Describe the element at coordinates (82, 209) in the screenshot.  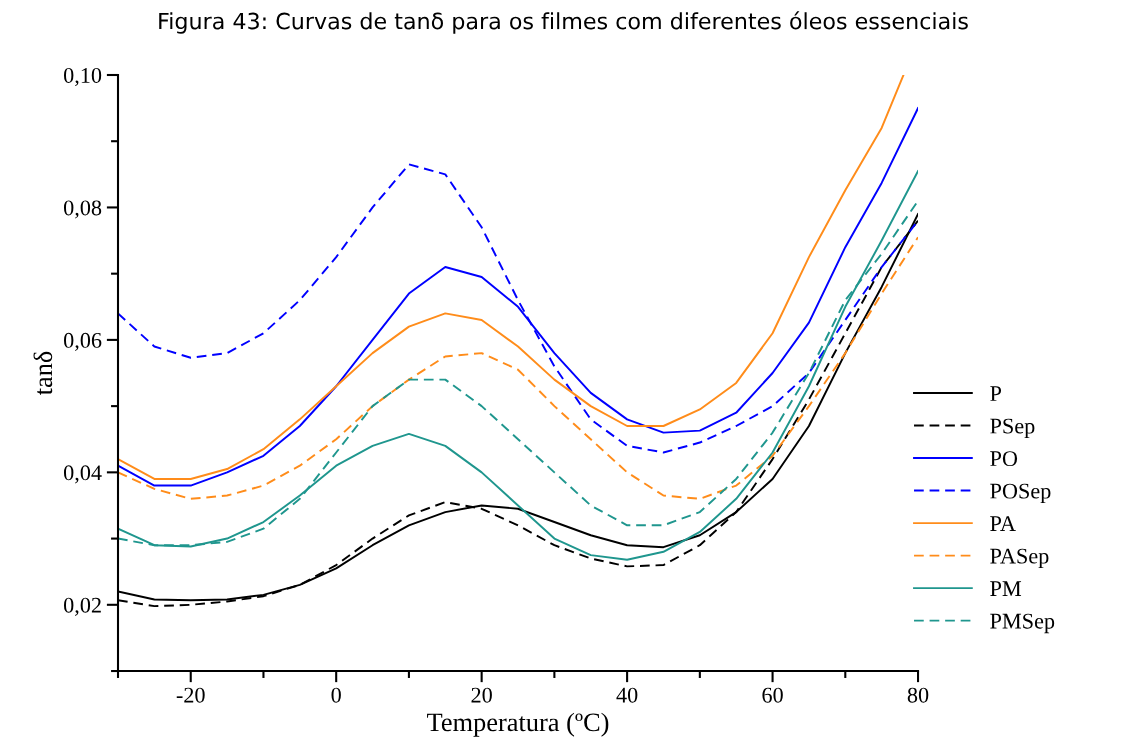
I see `y-tick-label: 0,08` at that location.